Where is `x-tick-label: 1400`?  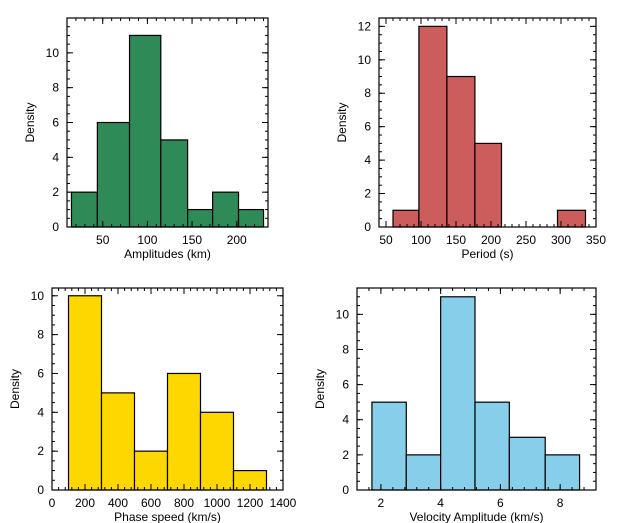
x-tick-label: 1400 is located at coordinates (283, 503).